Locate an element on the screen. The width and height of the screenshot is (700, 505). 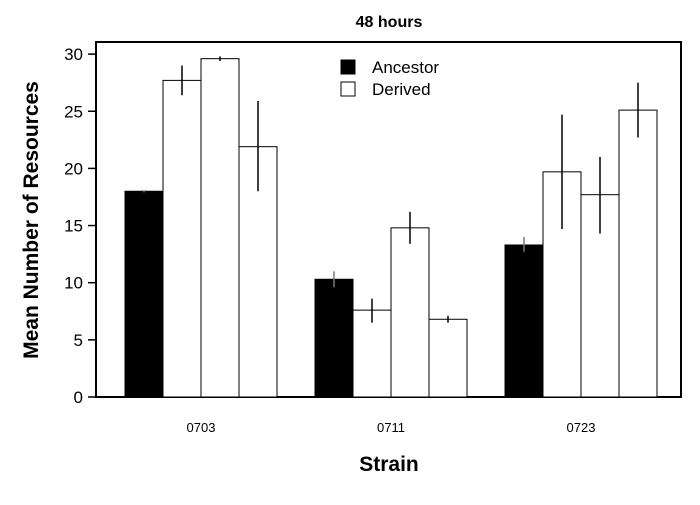
legend: Ancestor Derived is located at coordinates (389, 78).